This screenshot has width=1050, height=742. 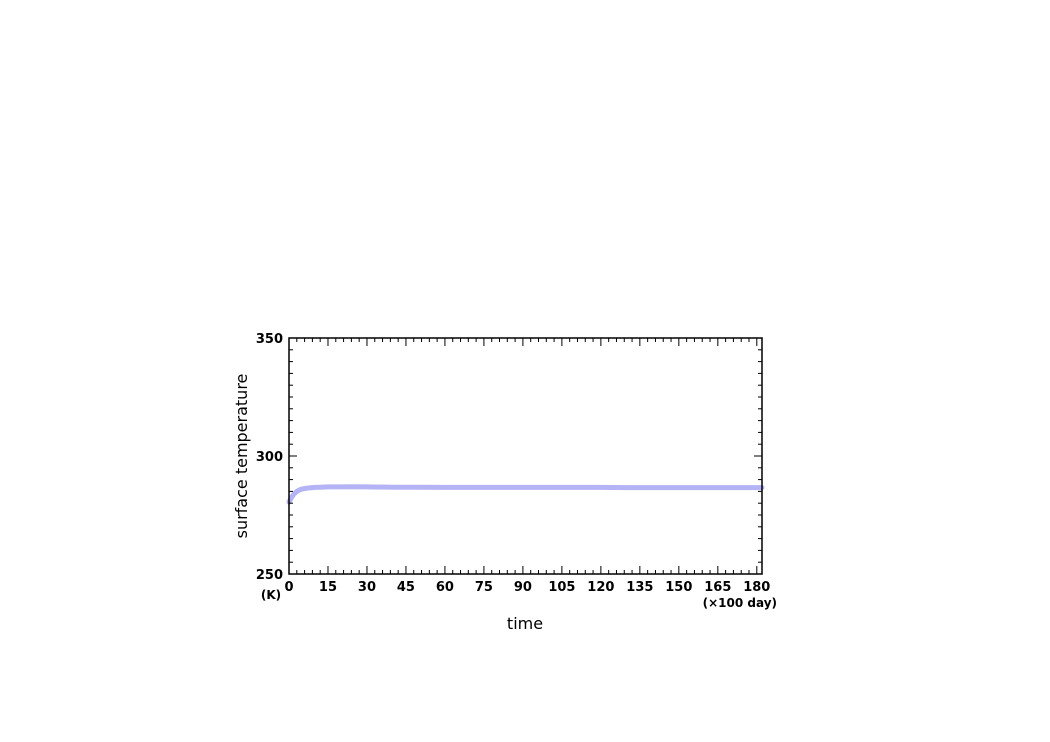 What do you see at coordinates (241, 456) in the screenshot?
I see `y-axis-title: surface temperature` at bounding box center [241, 456].